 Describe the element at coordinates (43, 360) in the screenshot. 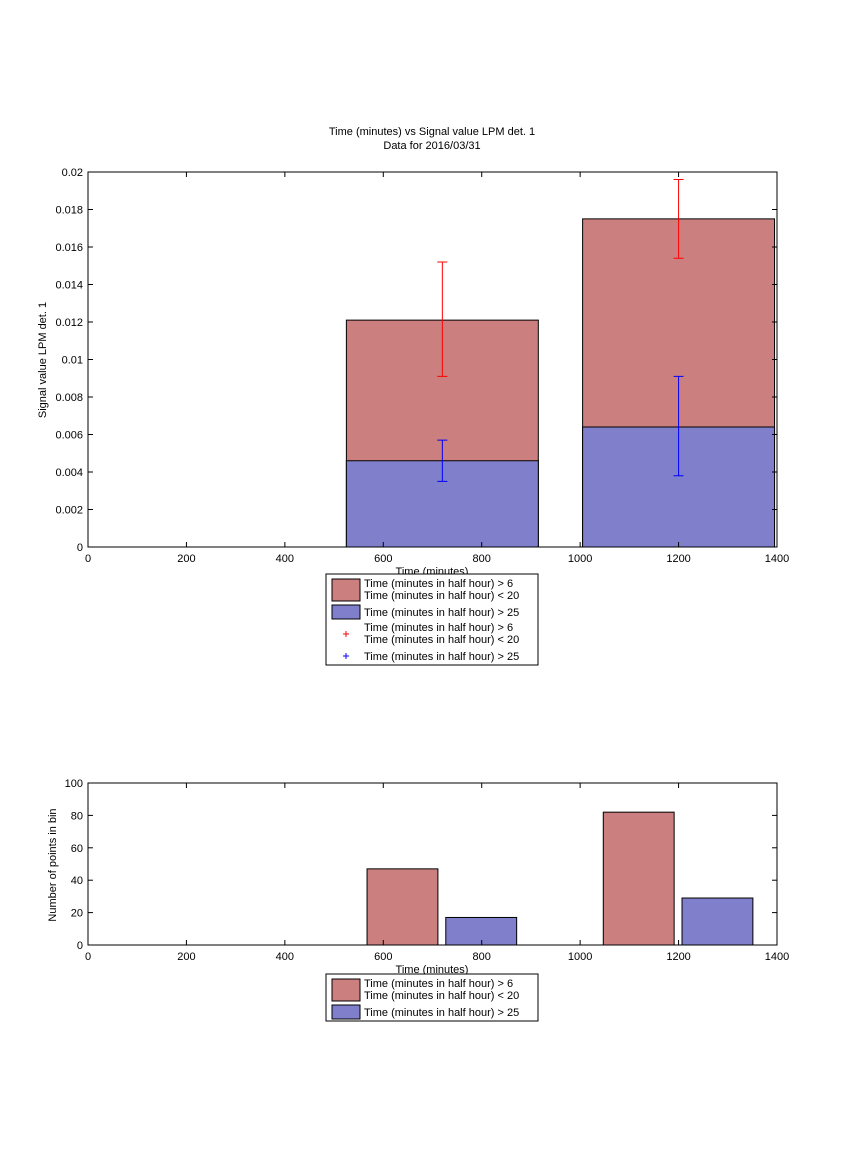

I see `y-axis-label: Signal value LPM det. 1` at that location.